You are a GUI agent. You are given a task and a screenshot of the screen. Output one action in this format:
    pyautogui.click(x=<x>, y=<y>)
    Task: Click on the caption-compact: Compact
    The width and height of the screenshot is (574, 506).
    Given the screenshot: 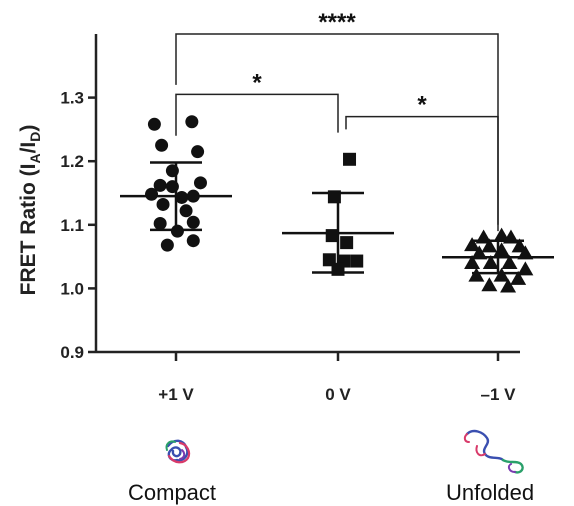 What is the action you would take?
    pyautogui.click(x=172, y=492)
    